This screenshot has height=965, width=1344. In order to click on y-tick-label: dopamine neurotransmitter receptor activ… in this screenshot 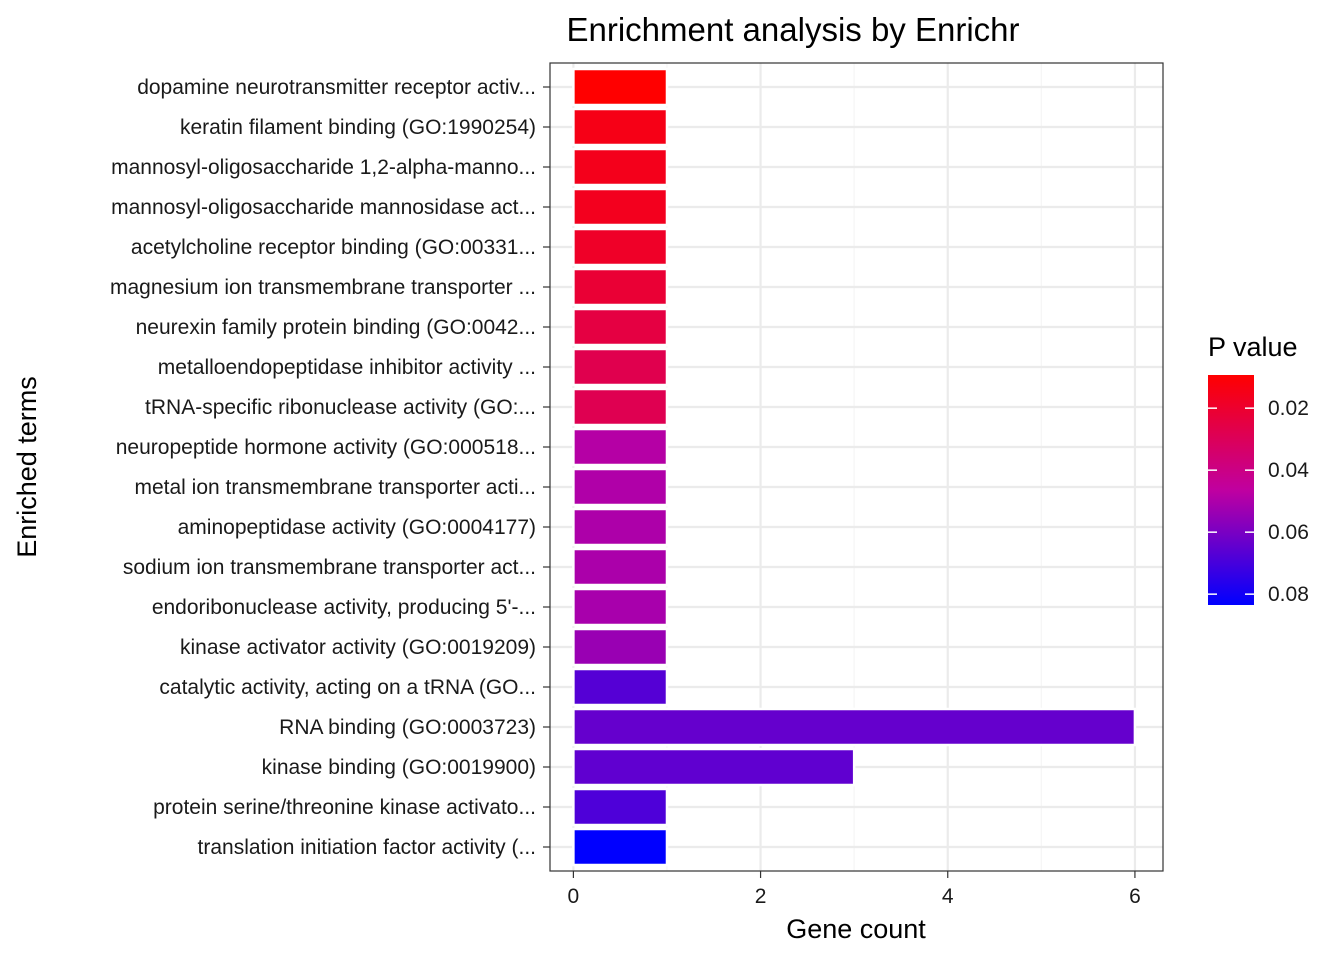, I will do `click(336, 87)`.